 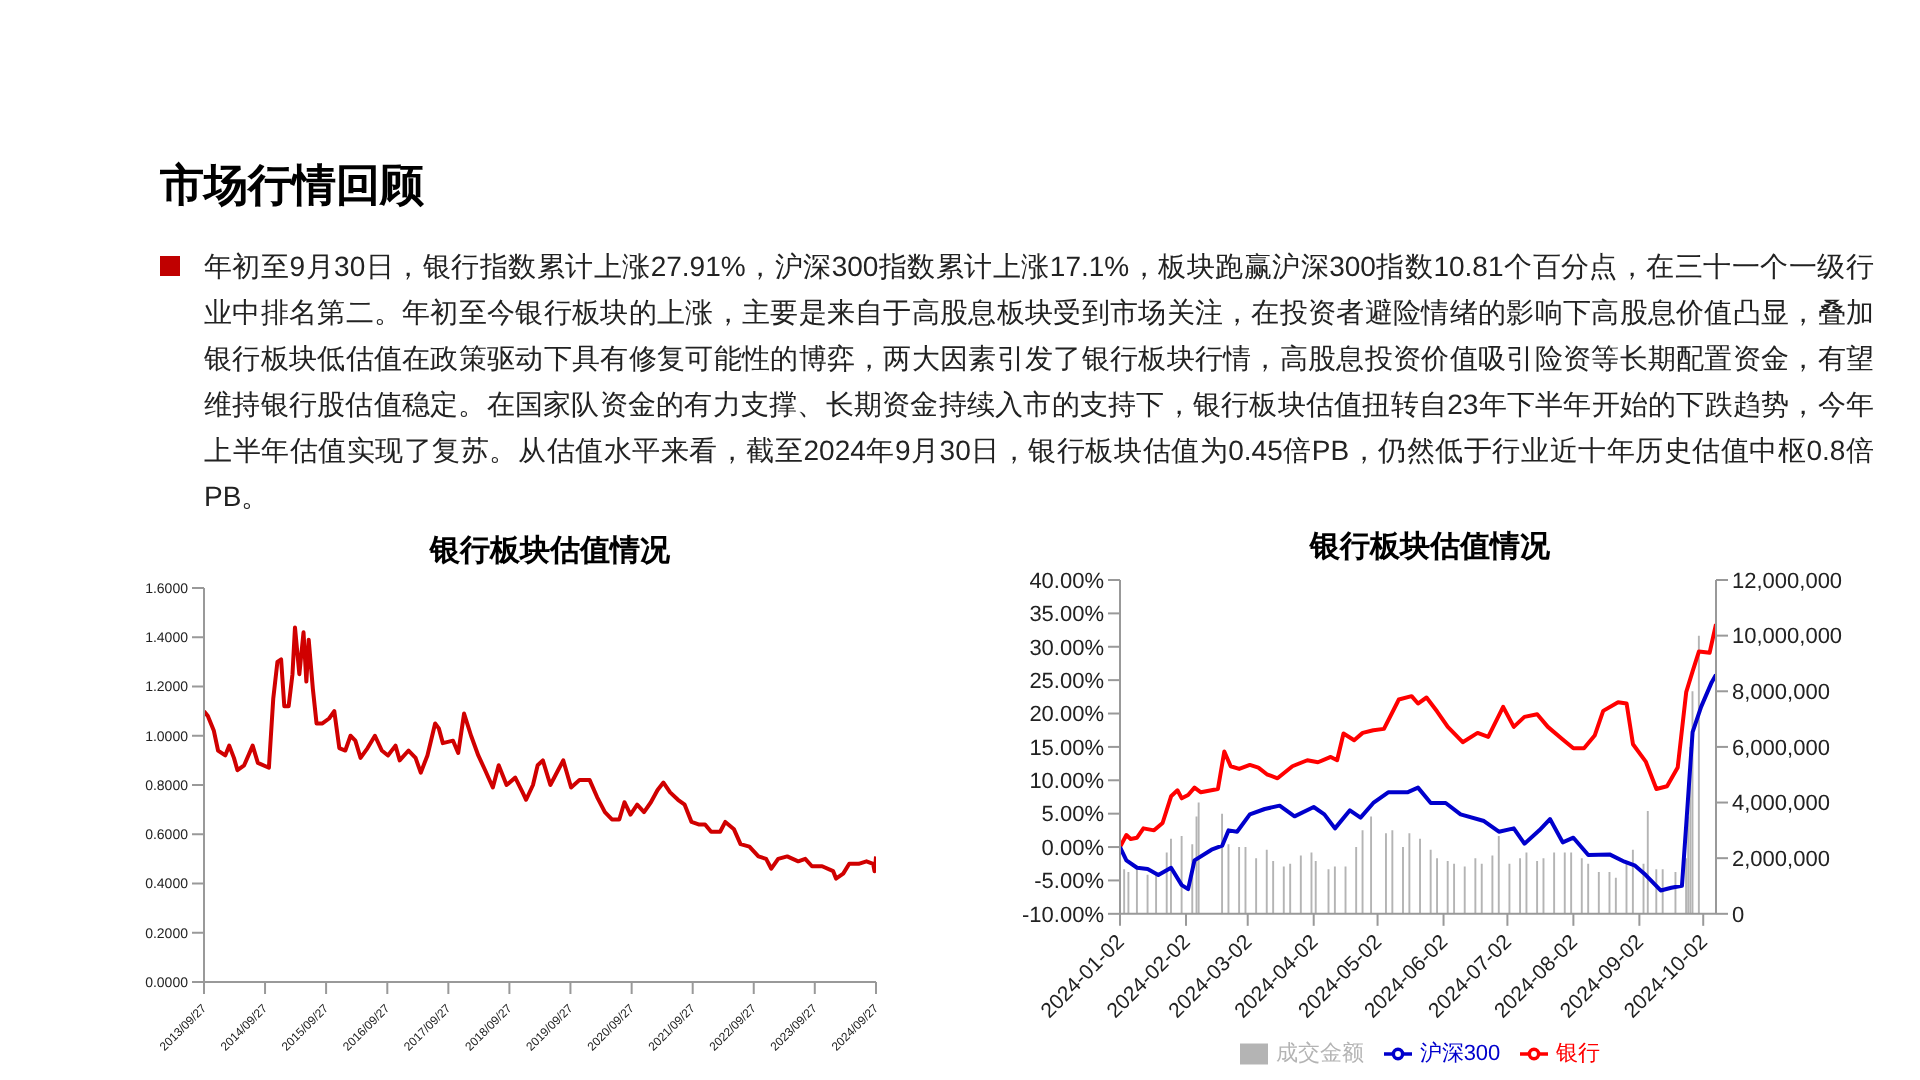 I want to click on y-tick-label: 10.00%, so click(x=1067, y=782).